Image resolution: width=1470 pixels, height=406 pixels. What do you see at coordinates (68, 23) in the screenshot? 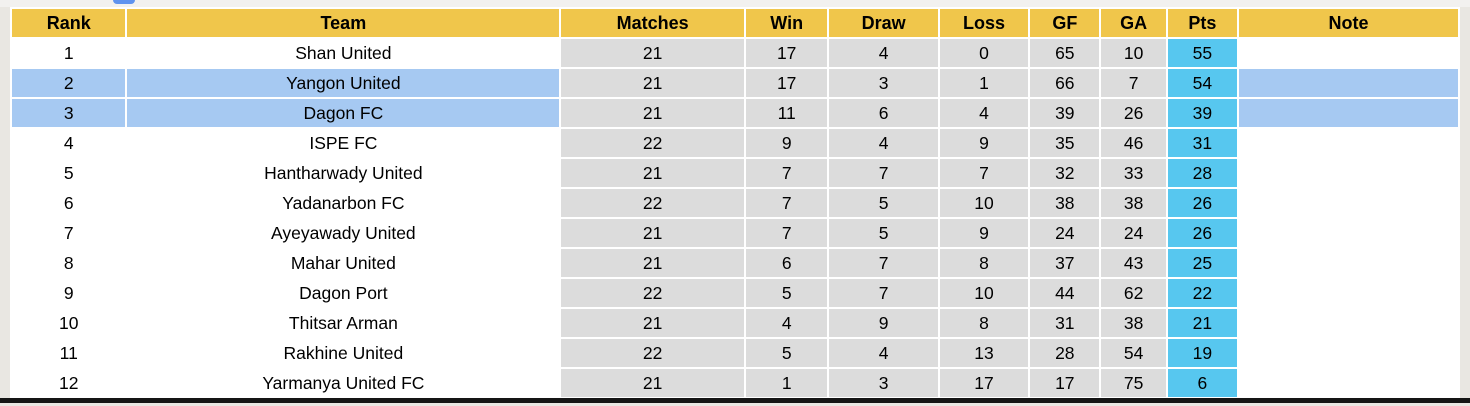
I see `col-header-rank: Rank` at bounding box center [68, 23].